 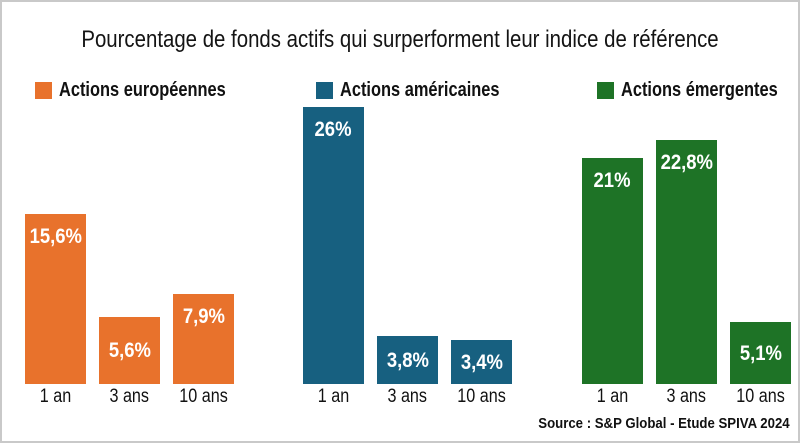 What do you see at coordinates (129, 312) in the screenshot?
I see `bar-group-actions-europeennes: 15,6% 1 an 5,6% 3 ans 7,9% 10 ans` at bounding box center [129, 312].